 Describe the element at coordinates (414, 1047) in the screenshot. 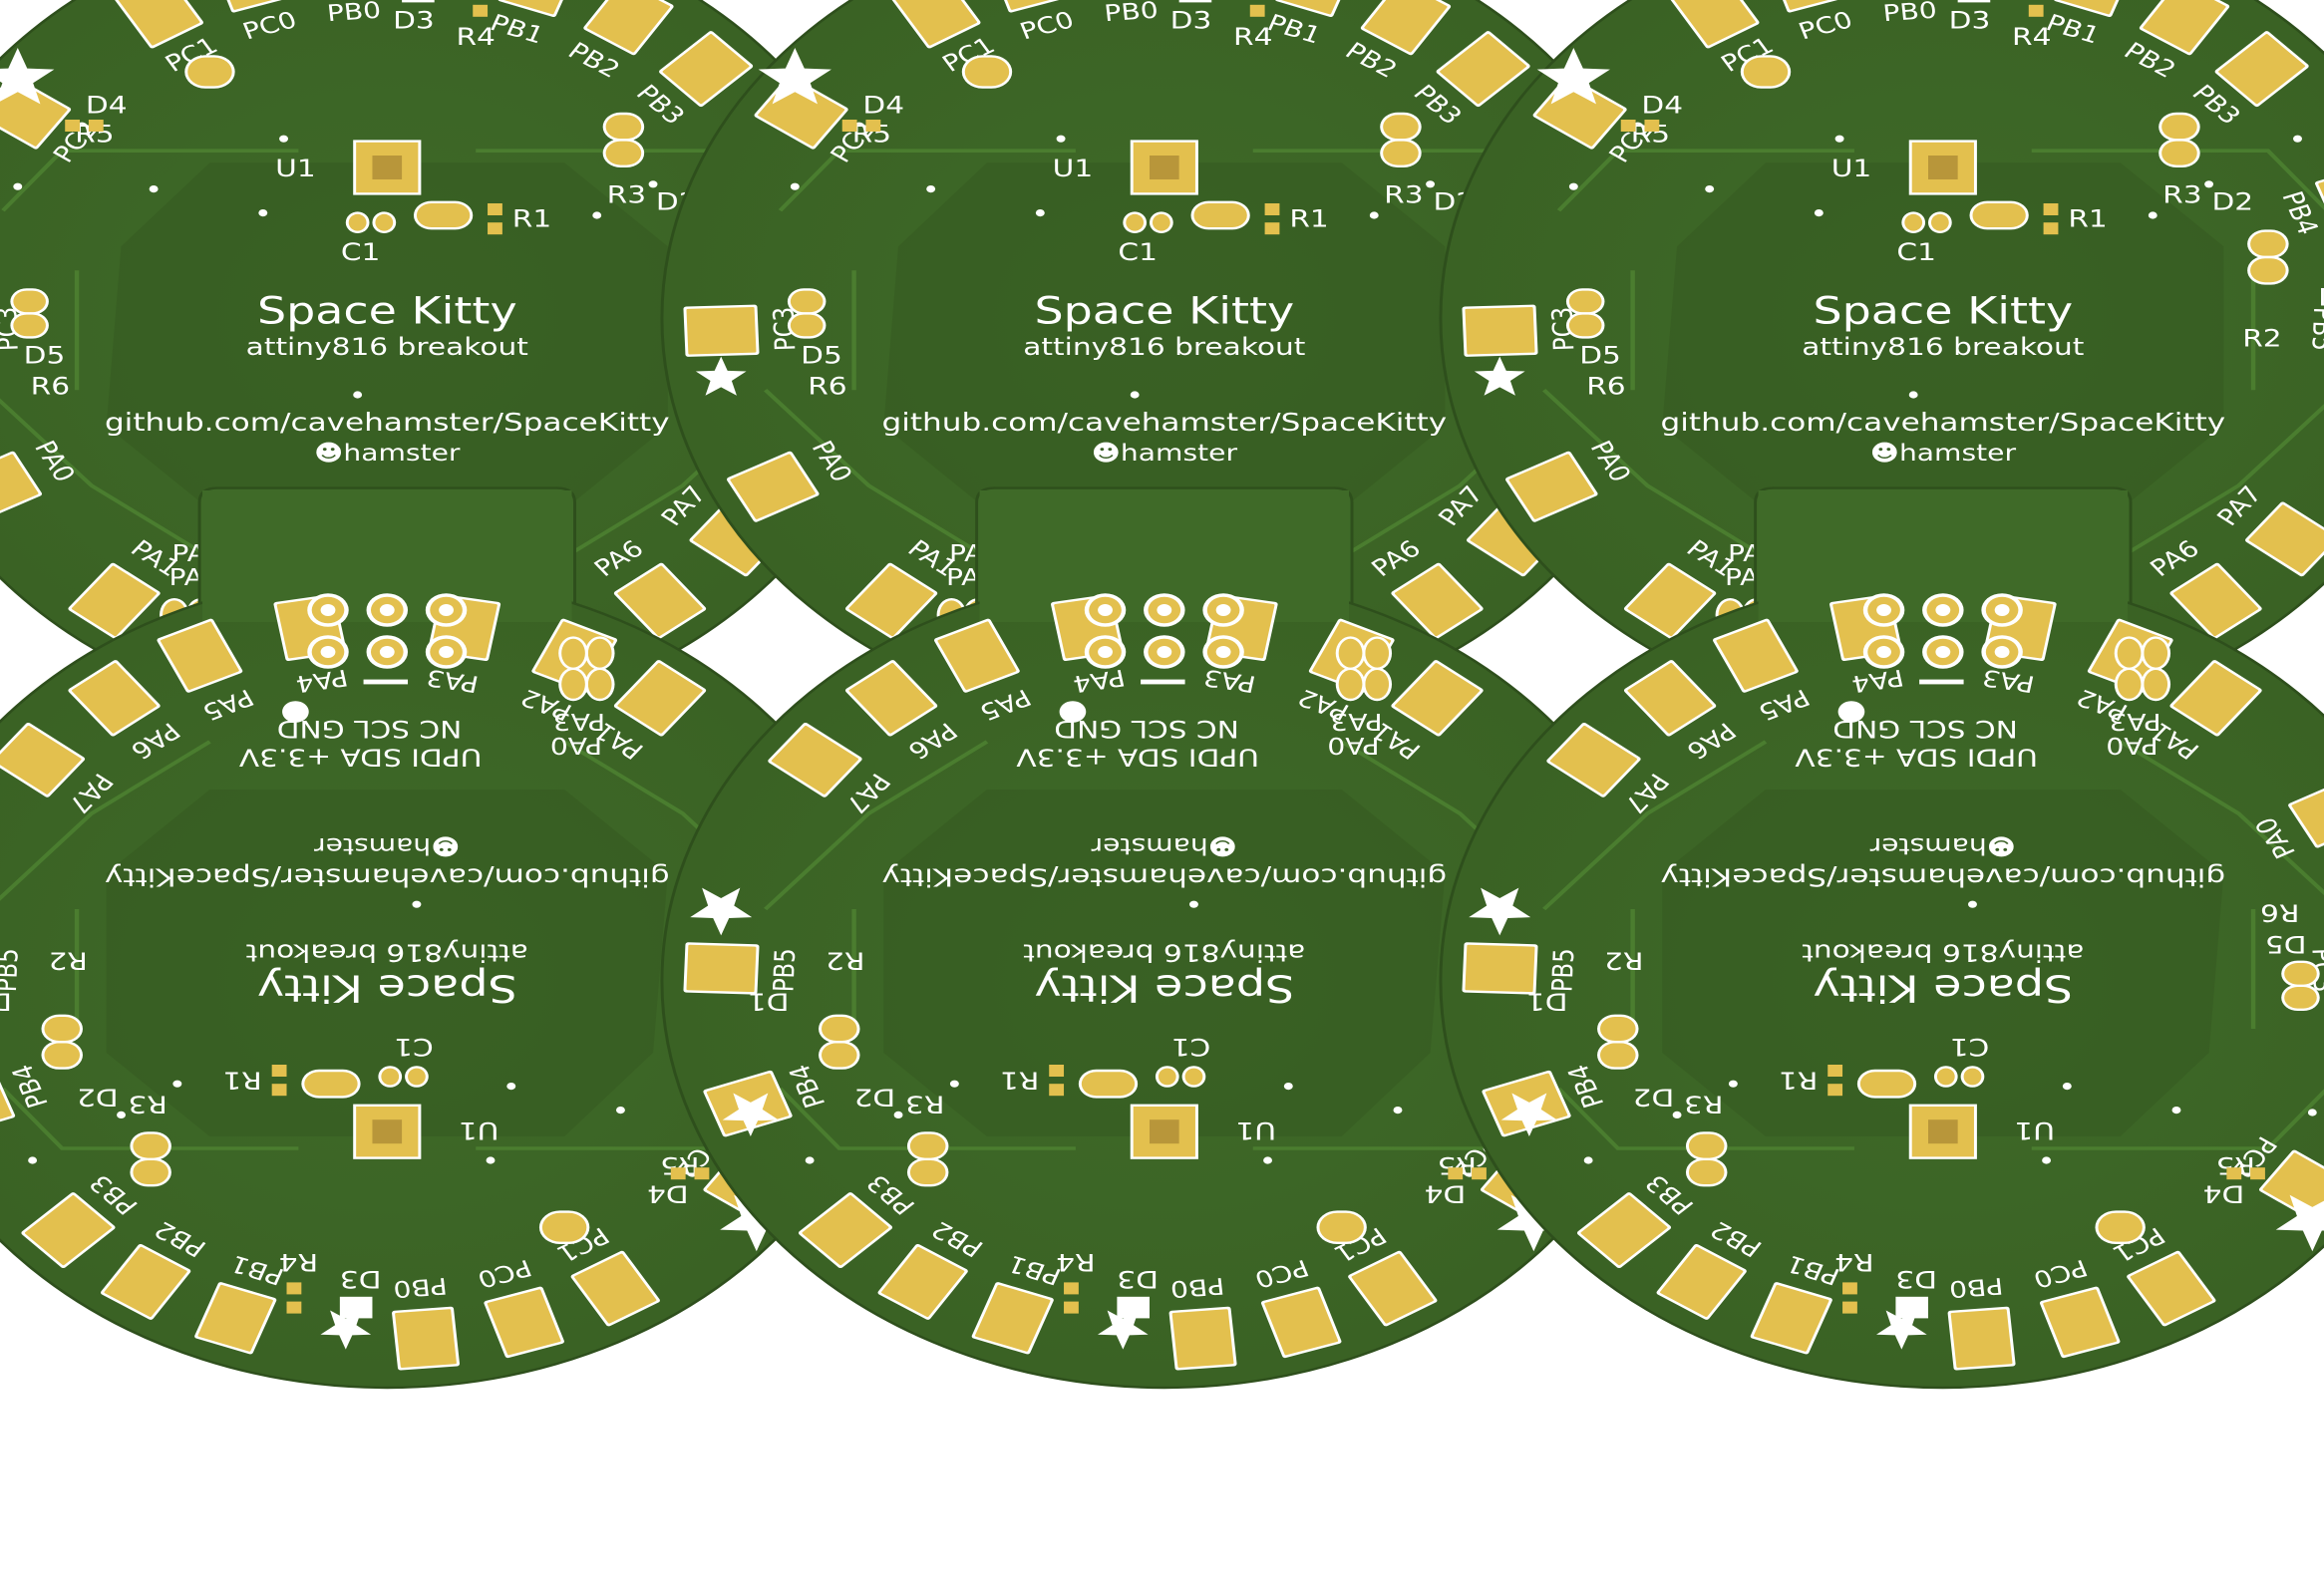

I see `c1-label: C1` at that location.